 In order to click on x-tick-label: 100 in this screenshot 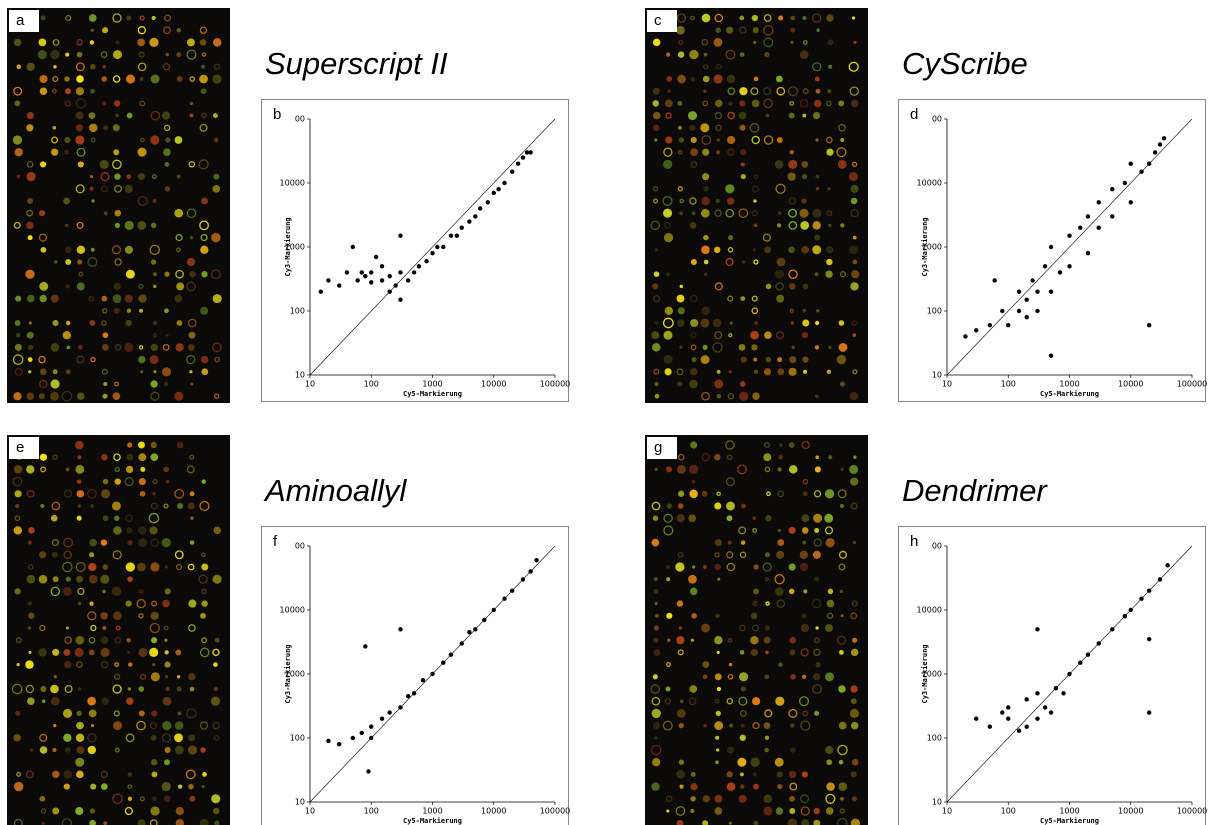, I will do `click(1008, 384)`.